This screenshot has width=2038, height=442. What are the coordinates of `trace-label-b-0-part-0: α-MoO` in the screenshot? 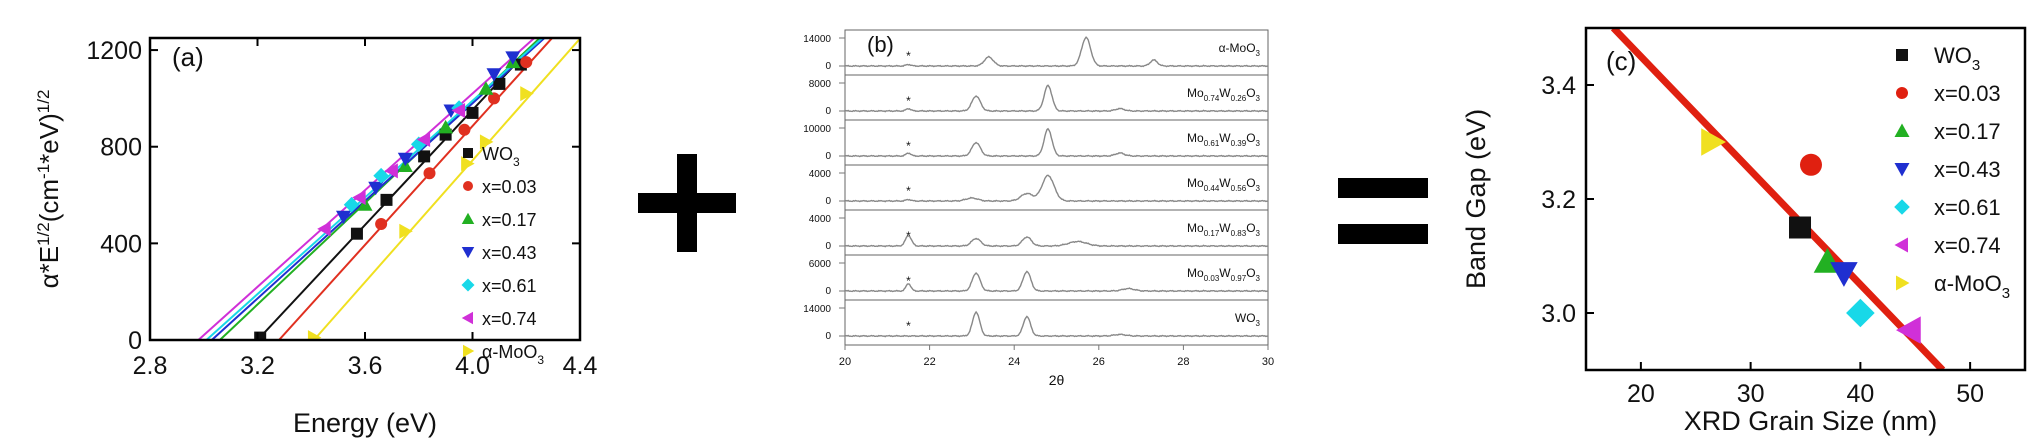 It's located at (1237, 48).